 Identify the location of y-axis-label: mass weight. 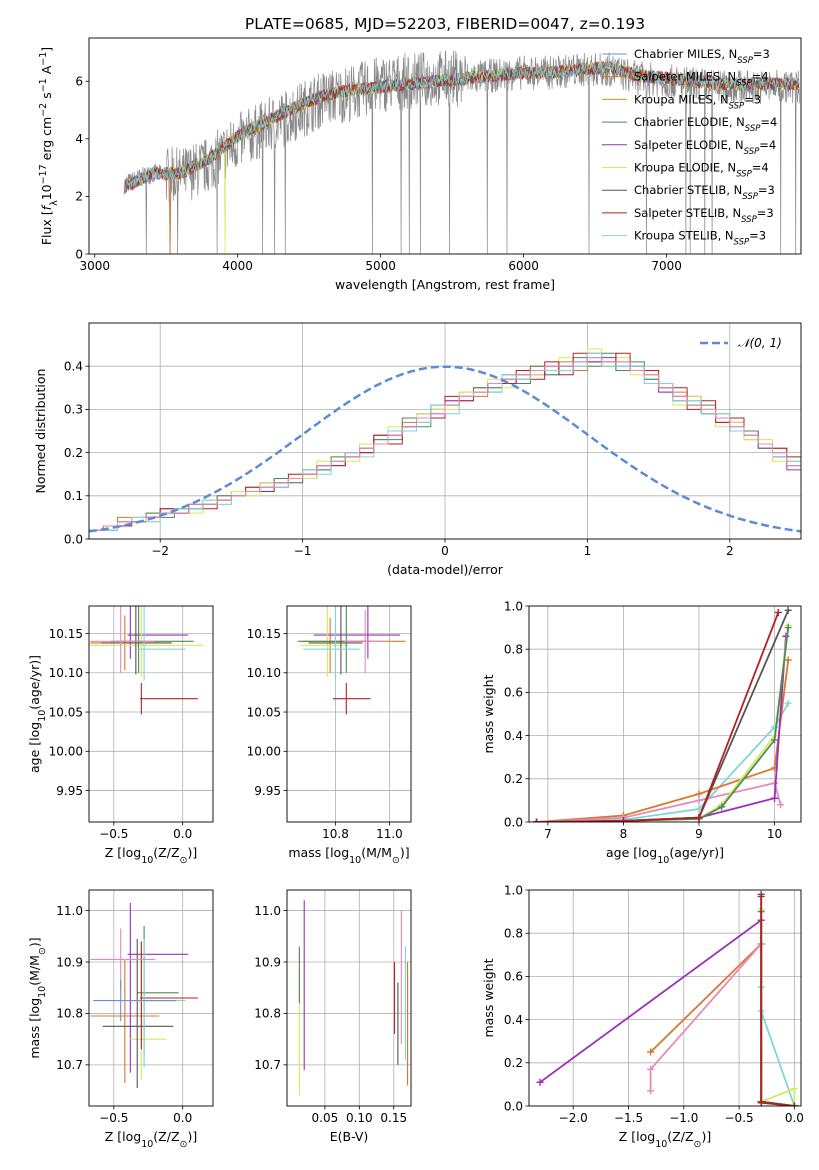
(488, 997).